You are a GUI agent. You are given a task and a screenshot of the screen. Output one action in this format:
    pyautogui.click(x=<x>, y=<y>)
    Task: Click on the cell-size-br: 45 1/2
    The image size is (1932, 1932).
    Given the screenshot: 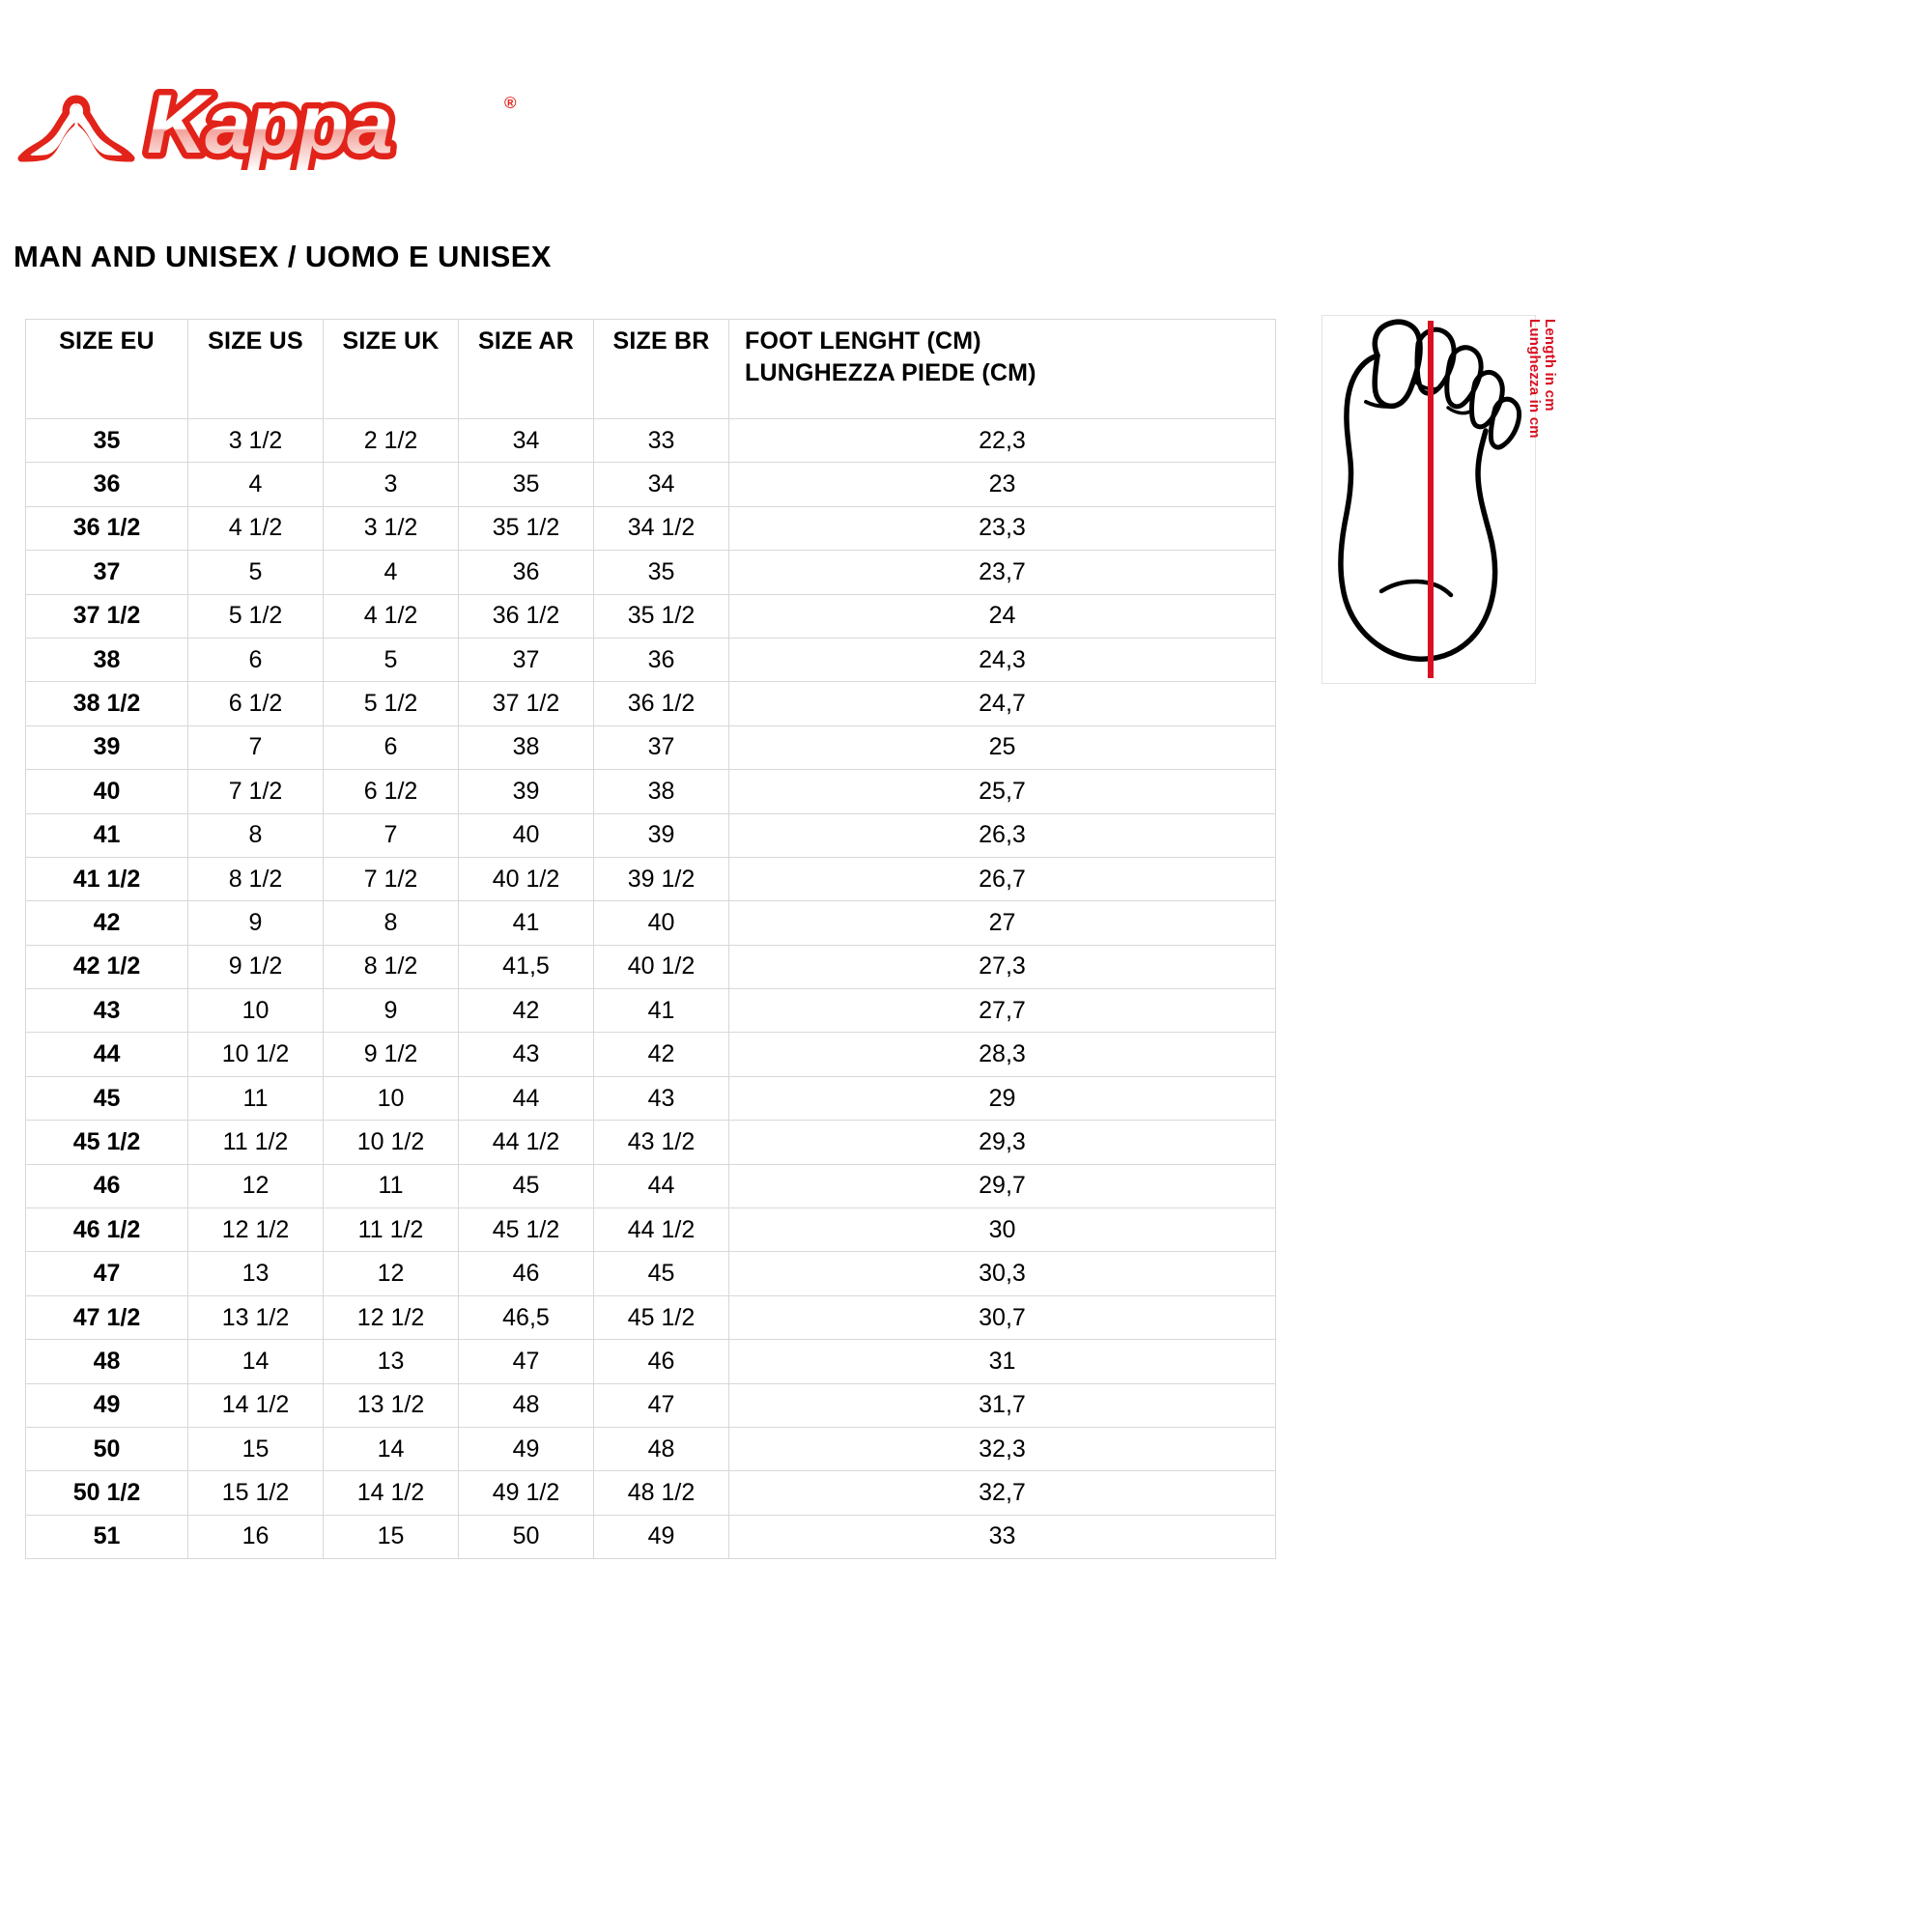 What is the action you would take?
    pyautogui.click(x=661, y=1317)
    